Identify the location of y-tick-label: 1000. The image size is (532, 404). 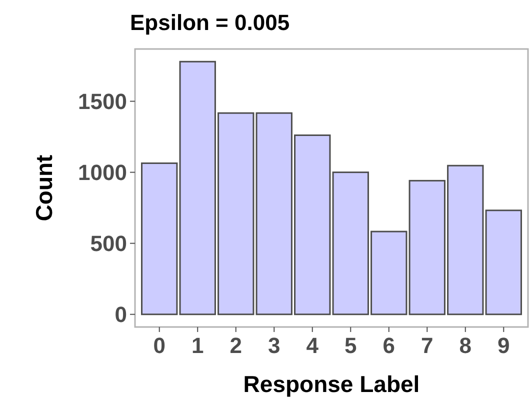
(102, 173).